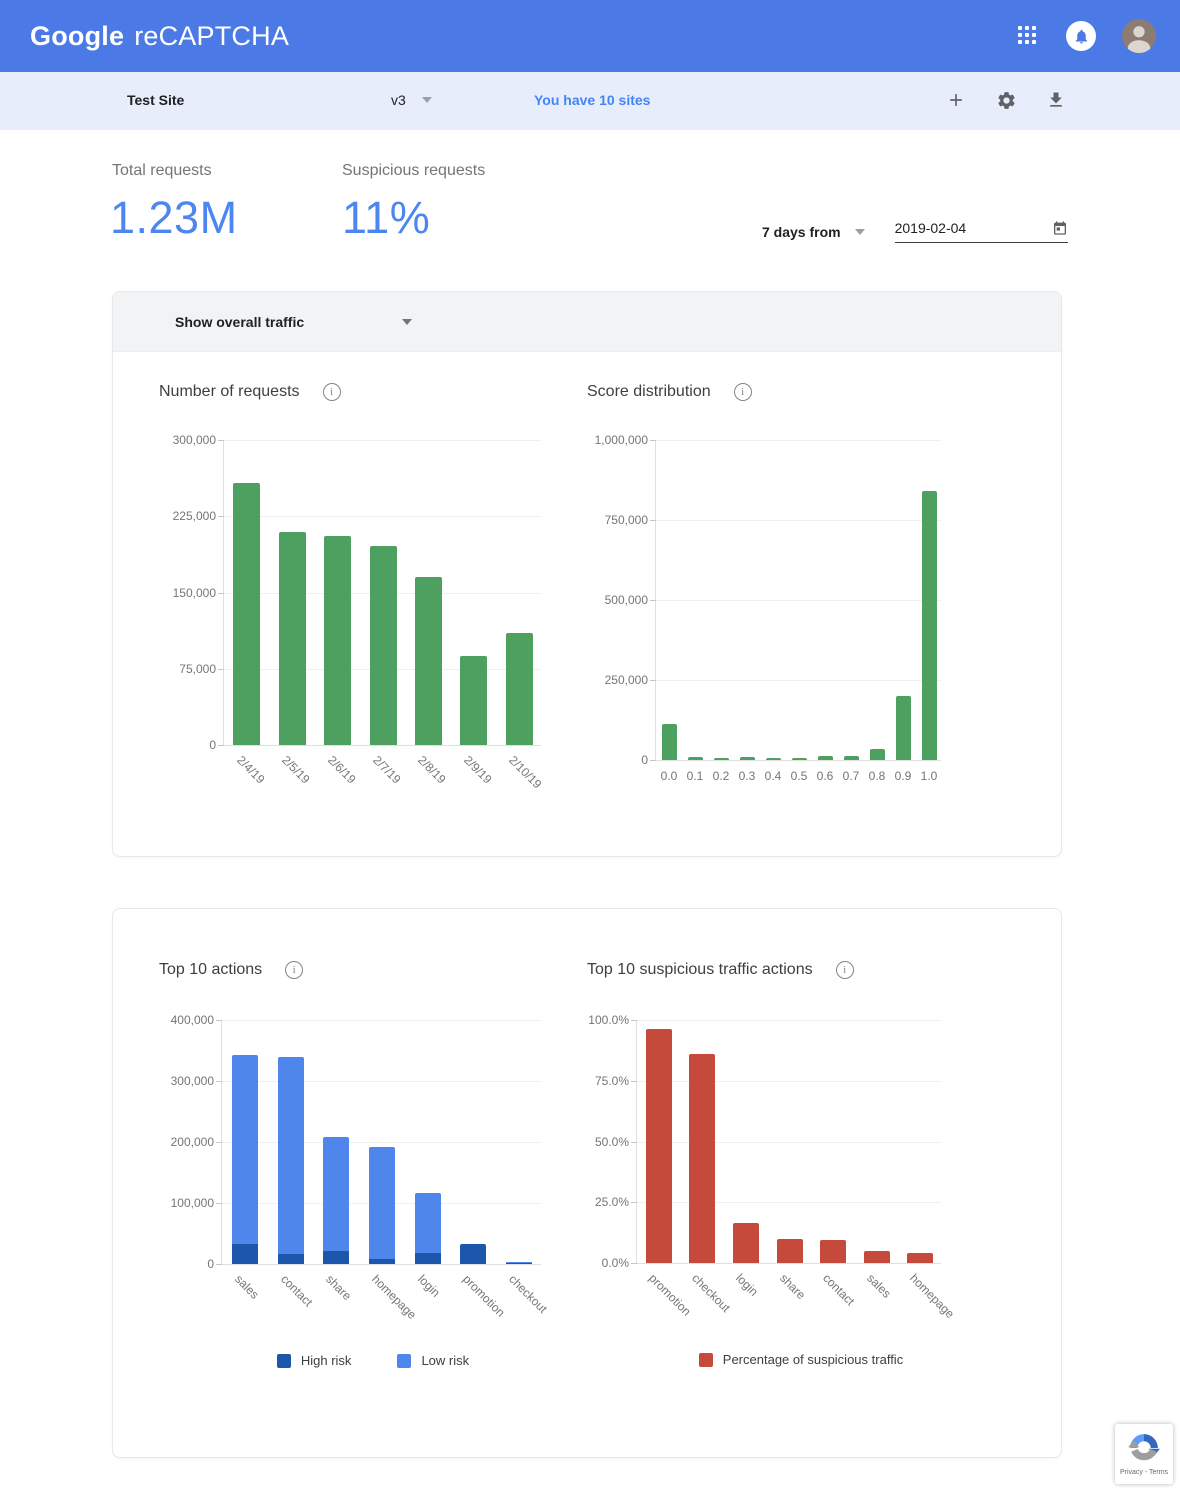  I want to click on product-name: reCAPTCHA, so click(212, 35).